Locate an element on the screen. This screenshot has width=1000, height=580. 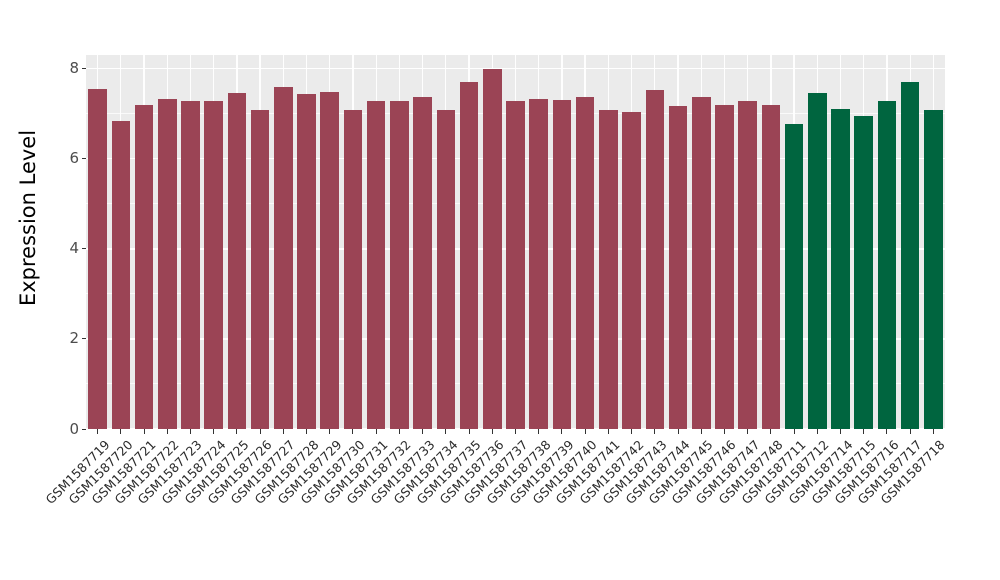
x-axis-ticks is located at coordinates (515, 432).